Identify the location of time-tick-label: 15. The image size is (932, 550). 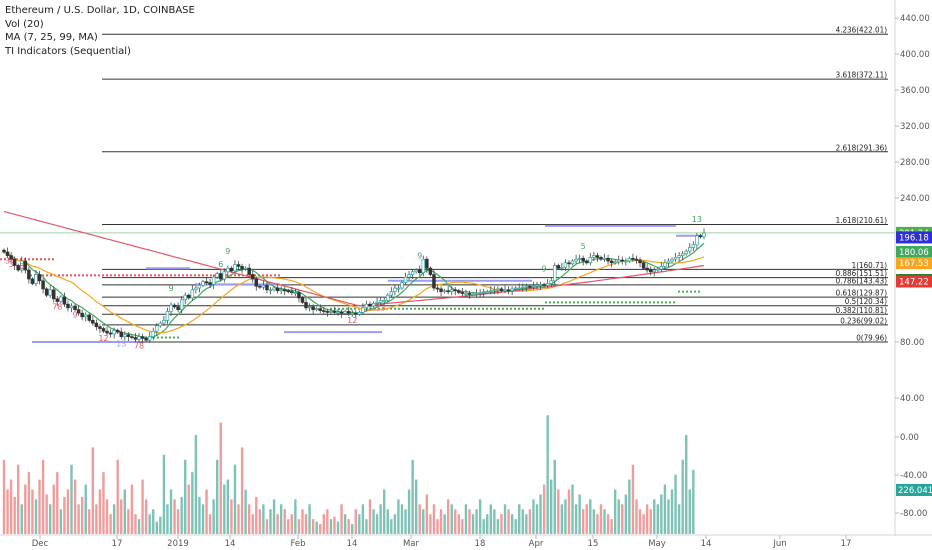
(593, 544).